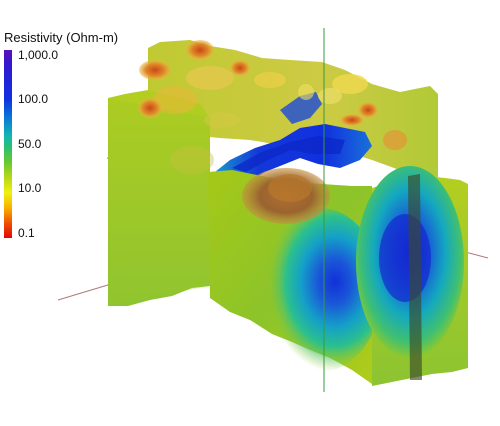 The height and width of the screenshot is (426, 500). I want to click on legend-tick-1000: 1,000.0, so click(38, 55).